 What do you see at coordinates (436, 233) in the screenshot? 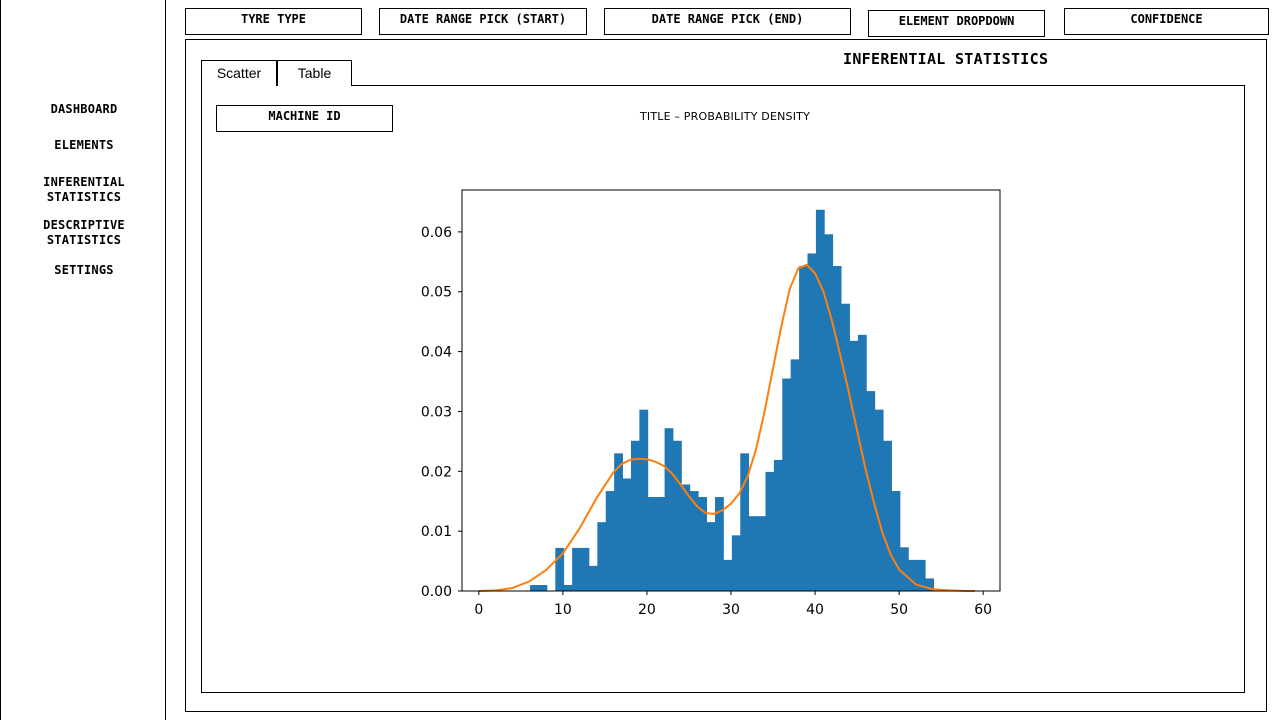
I see `y-tick-label: 0.06` at bounding box center [436, 233].